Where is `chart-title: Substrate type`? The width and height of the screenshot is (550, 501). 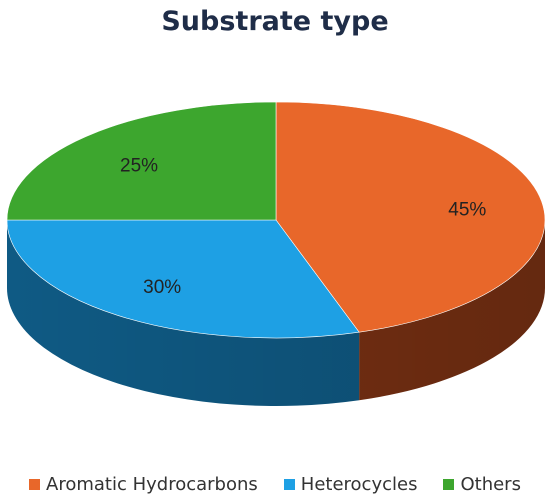 chart-title: Substrate type is located at coordinates (275, 21).